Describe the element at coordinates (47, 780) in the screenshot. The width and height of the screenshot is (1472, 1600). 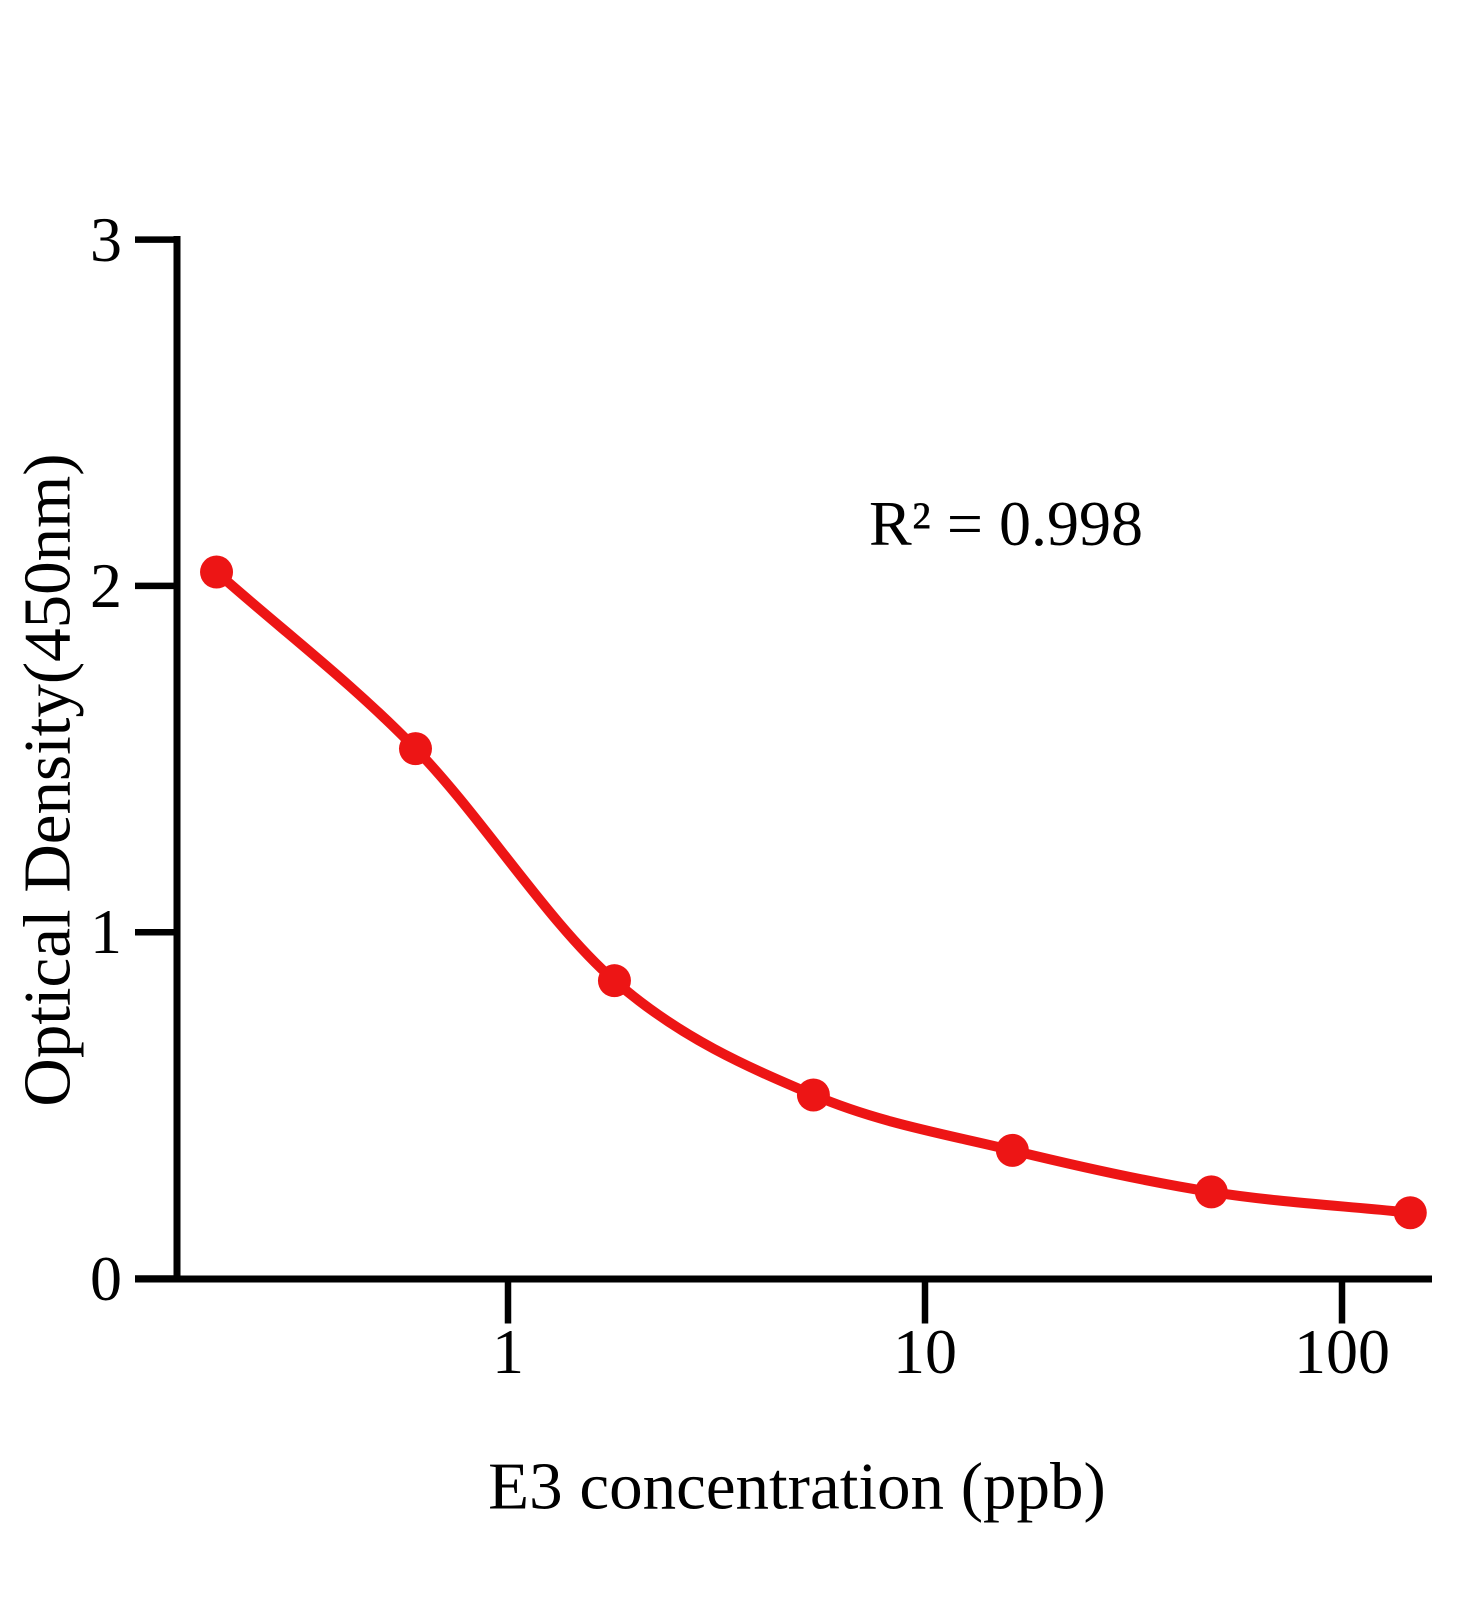
I see `y-axis-title: Optical Density(450nm)` at that location.